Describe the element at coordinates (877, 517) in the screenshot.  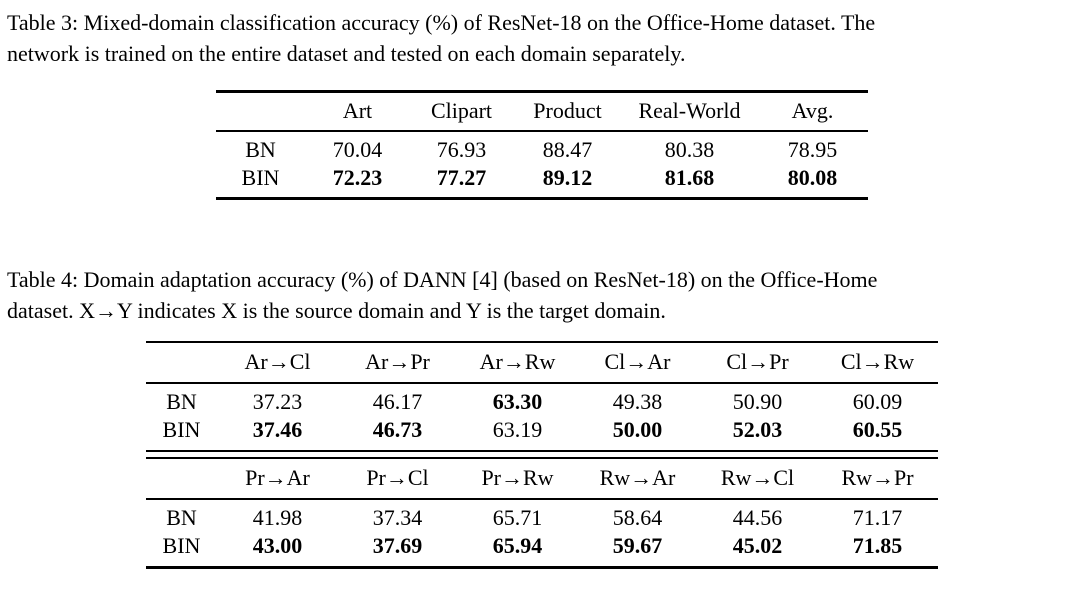
I see `cell: 71.17` at that location.